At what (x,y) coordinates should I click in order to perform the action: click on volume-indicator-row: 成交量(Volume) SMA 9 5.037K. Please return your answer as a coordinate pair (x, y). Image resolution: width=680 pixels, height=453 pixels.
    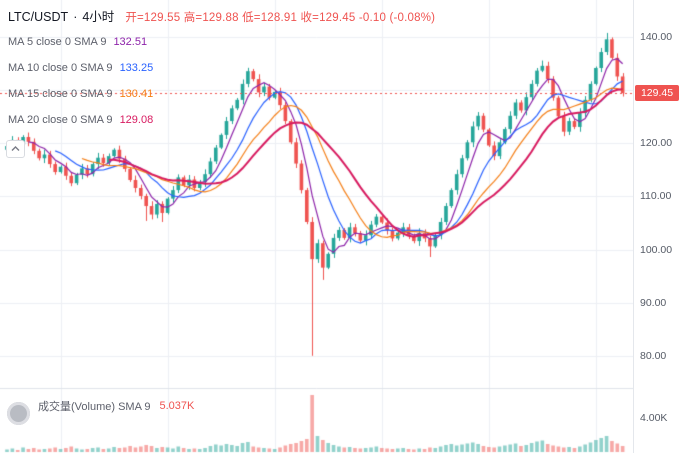
    Looking at the image, I should click on (116, 406).